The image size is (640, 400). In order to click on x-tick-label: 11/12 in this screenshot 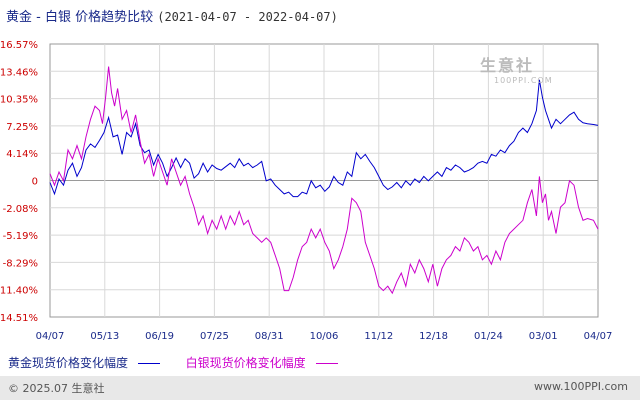, I will do `click(378, 336)`.